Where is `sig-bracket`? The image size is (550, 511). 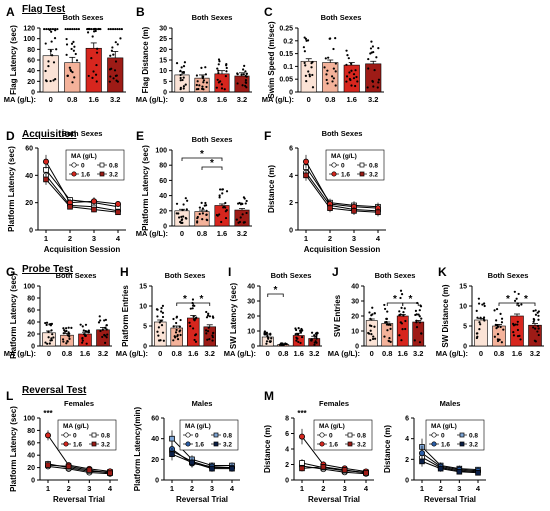 sig-bracket is located at coordinates (201, 304).